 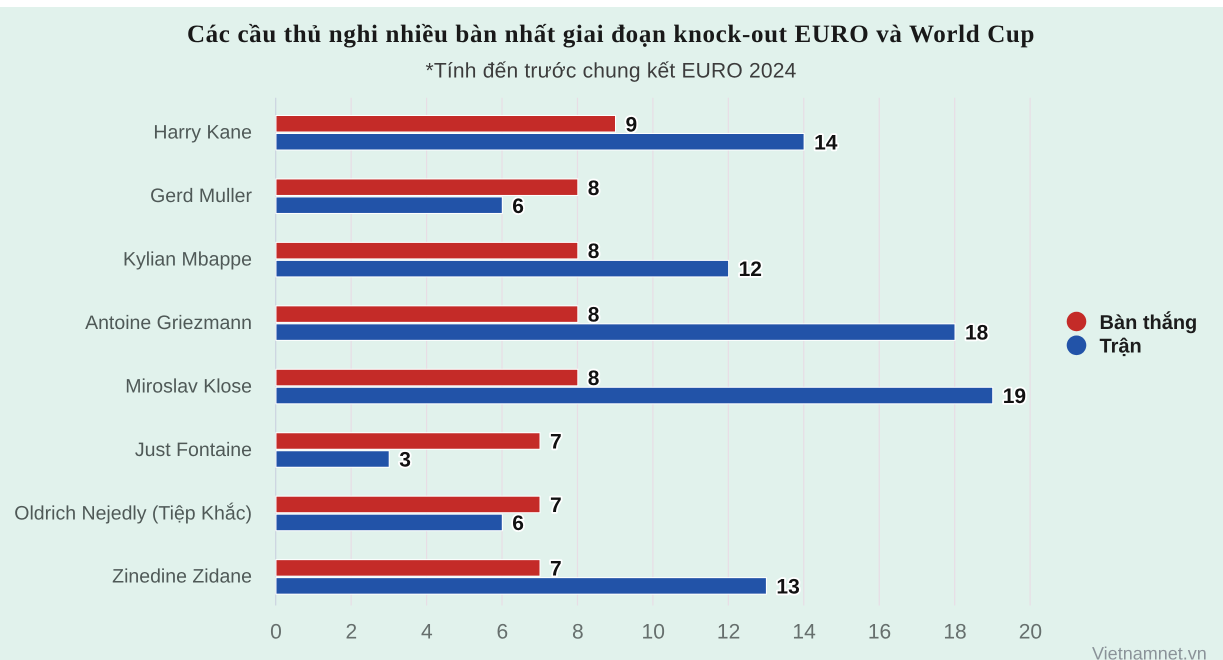 I want to click on svg-text: Vietnamnet.vn, so click(x=1149, y=652).